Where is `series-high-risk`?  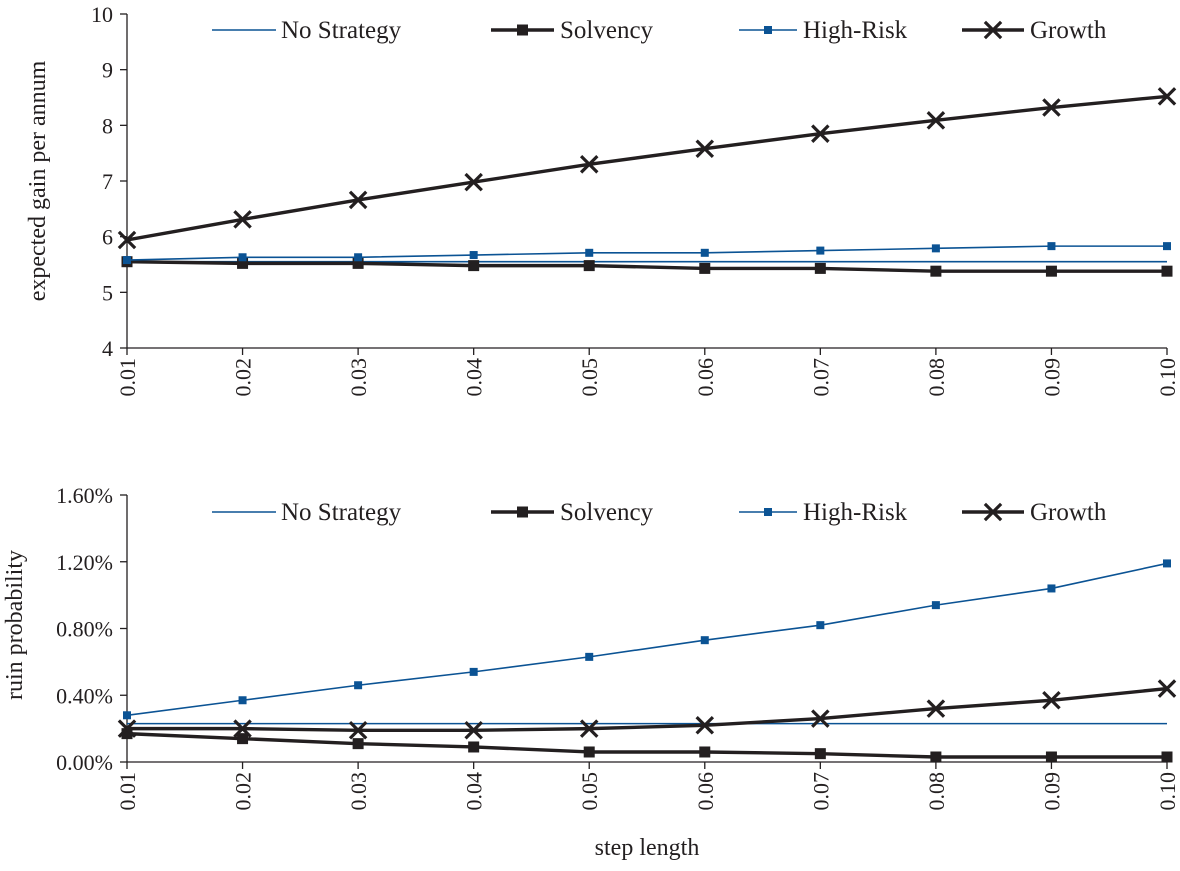 series-high-risk is located at coordinates (647, 253).